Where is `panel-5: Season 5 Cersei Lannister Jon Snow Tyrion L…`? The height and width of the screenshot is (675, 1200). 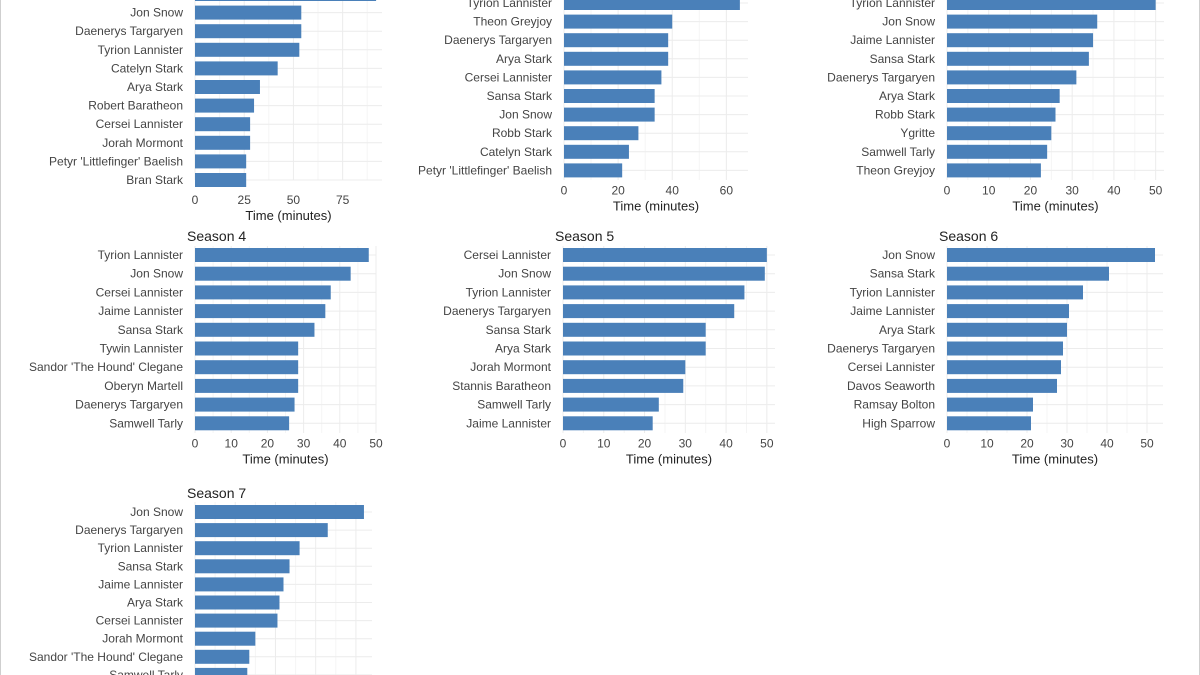
panel-5: Season 5 Cersei Lannister Jon Snow Tyrion L… is located at coordinates (609, 347).